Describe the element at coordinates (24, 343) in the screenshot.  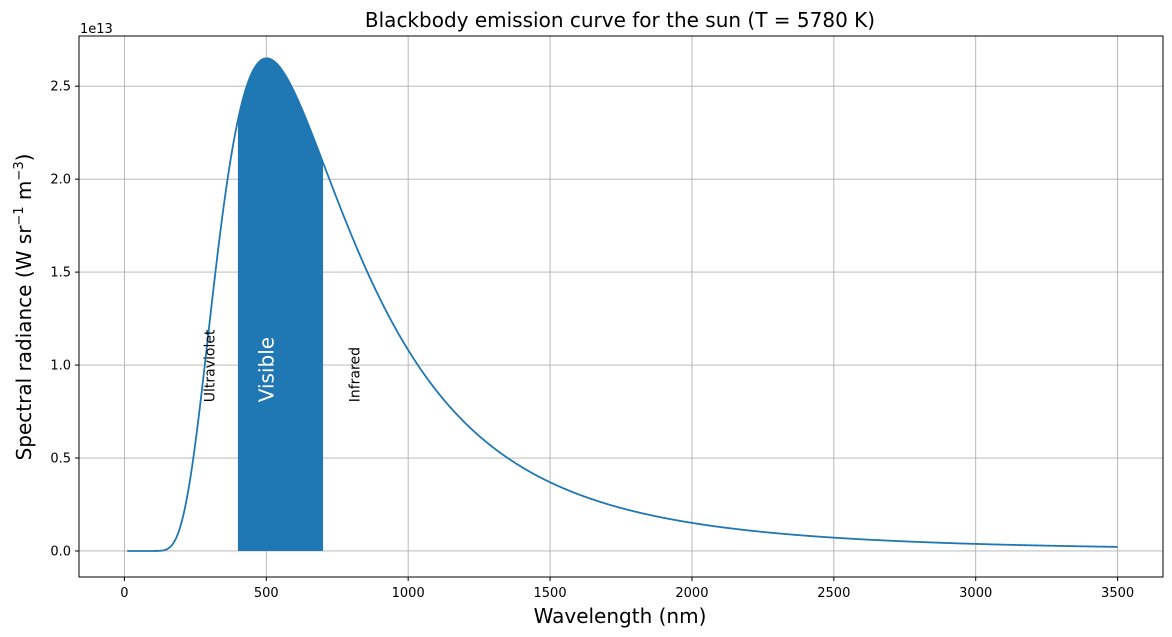
I see `y-label-main: Spectral radiance (W sr` at that location.